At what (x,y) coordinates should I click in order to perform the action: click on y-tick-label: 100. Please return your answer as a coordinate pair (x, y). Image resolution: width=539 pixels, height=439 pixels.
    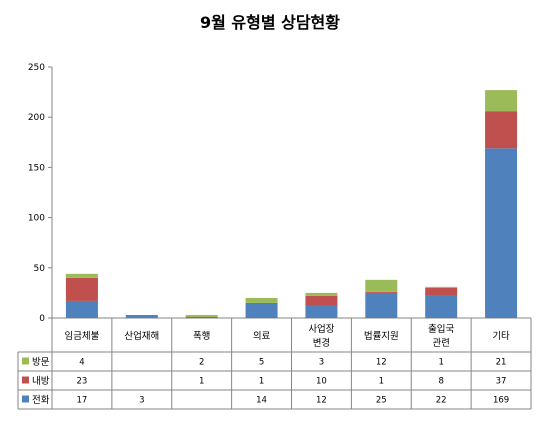
    Looking at the image, I should click on (36, 219).